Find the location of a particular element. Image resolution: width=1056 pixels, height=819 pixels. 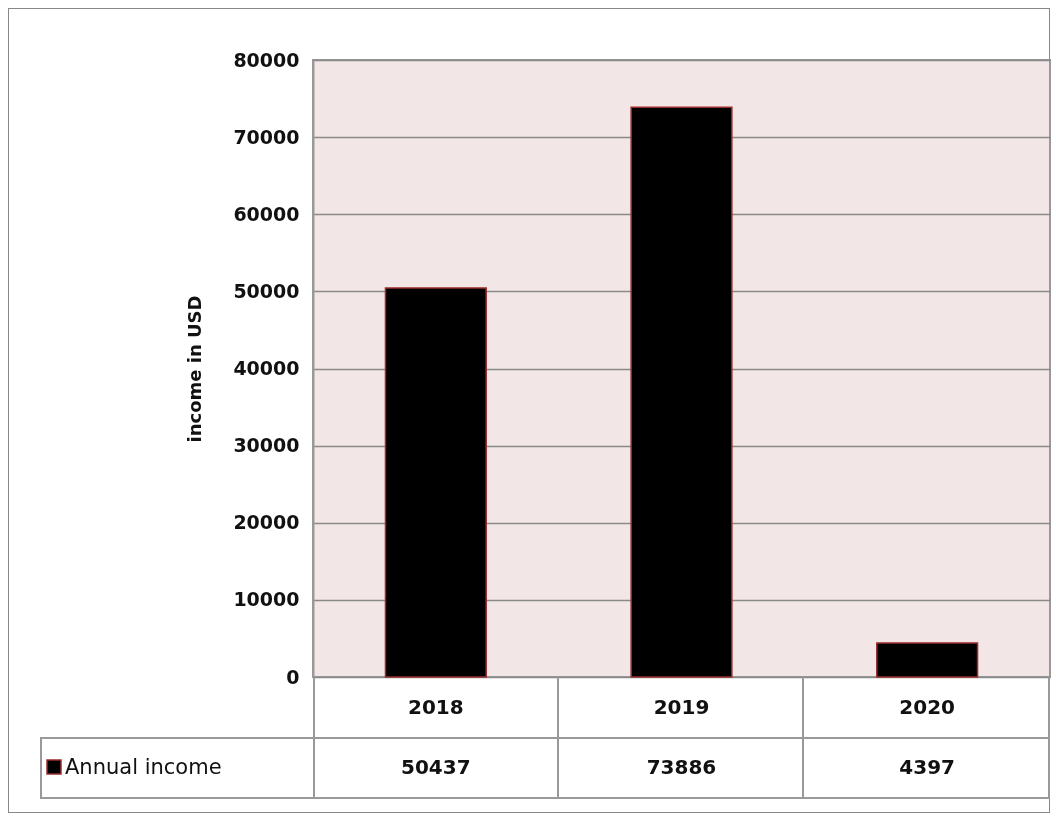

y-tick-label: 60000 is located at coordinates (266, 213).